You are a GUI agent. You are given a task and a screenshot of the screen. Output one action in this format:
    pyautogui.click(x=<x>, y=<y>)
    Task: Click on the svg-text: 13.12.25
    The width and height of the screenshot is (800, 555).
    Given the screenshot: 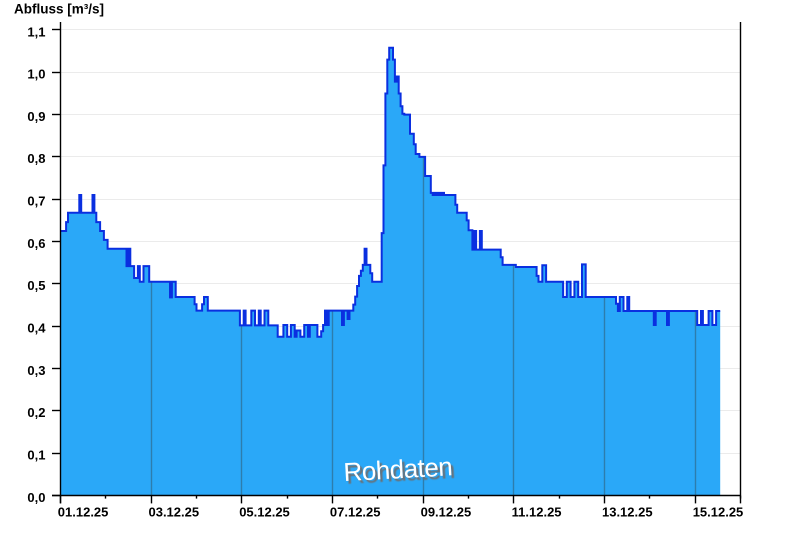 What is the action you would take?
    pyautogui.click(x=627, y=511)
    